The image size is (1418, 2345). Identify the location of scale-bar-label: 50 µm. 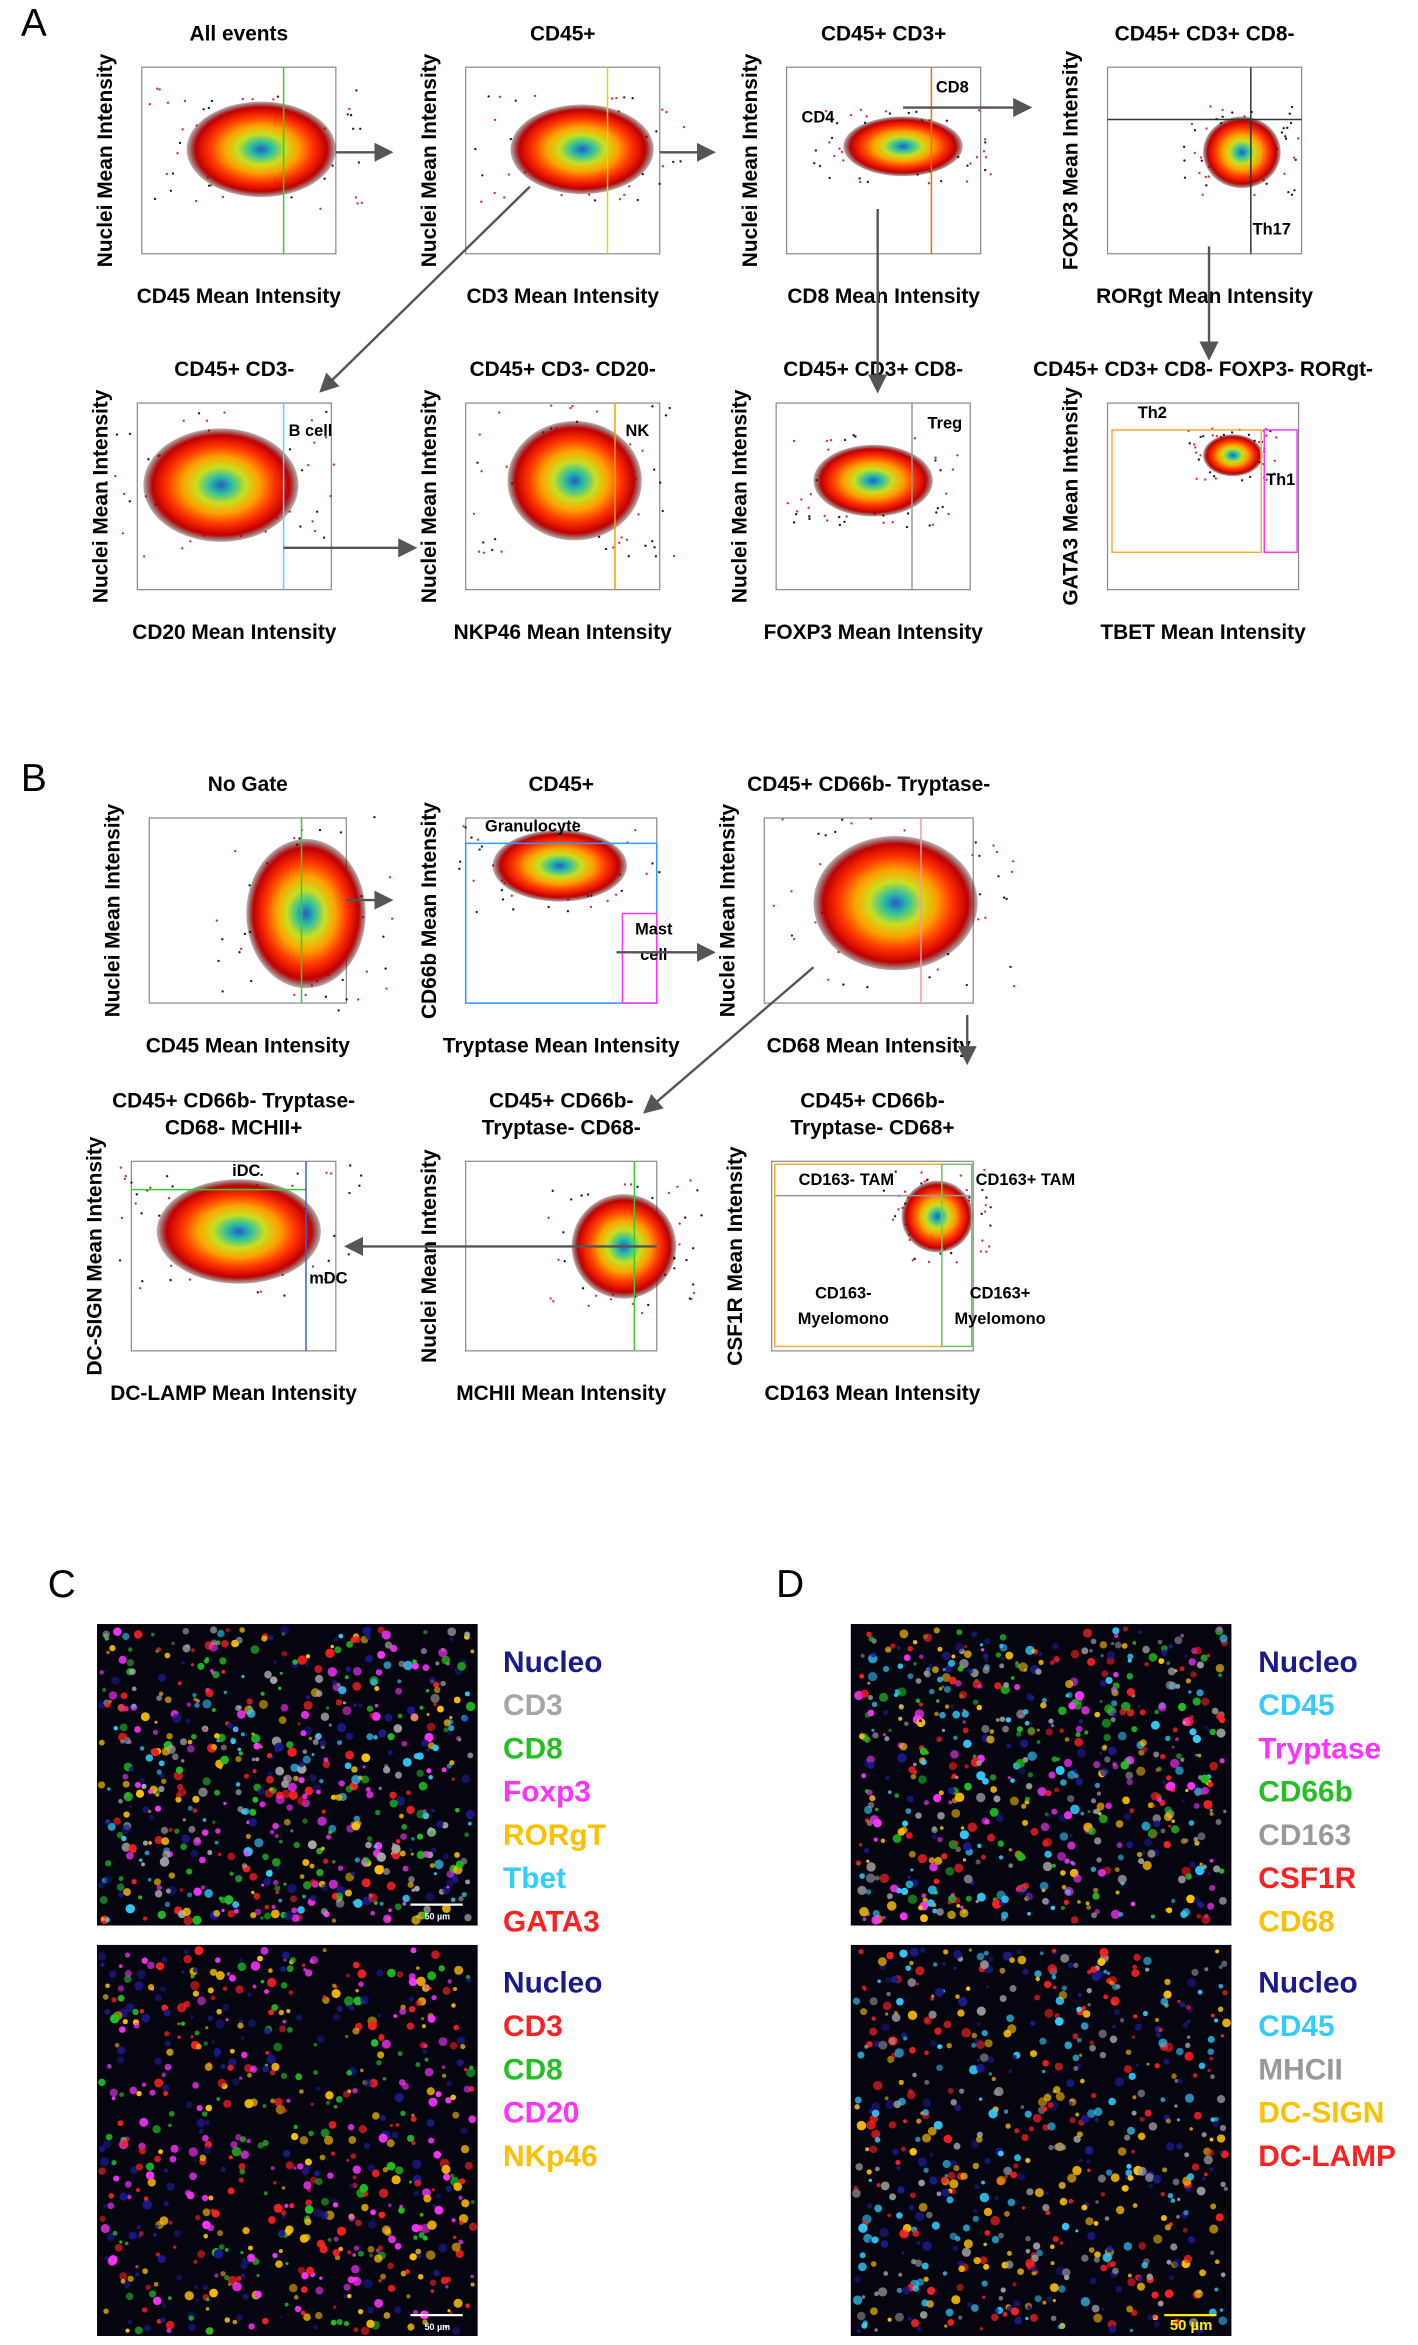
(1191, 2325).